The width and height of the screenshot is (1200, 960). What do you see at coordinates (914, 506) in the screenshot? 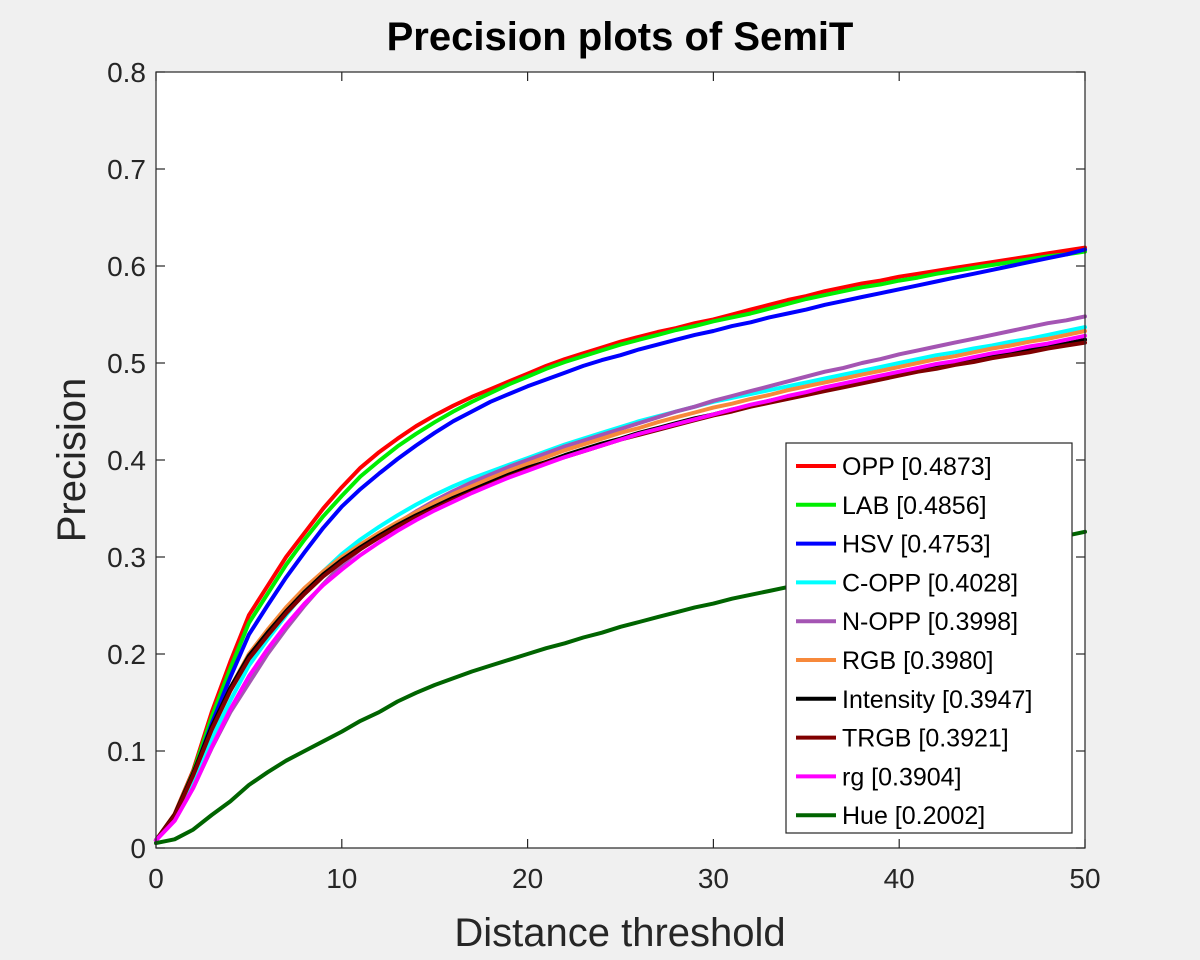
I see `legend-label-1: LAB [0.4856]` at bounding box center [914, 506].